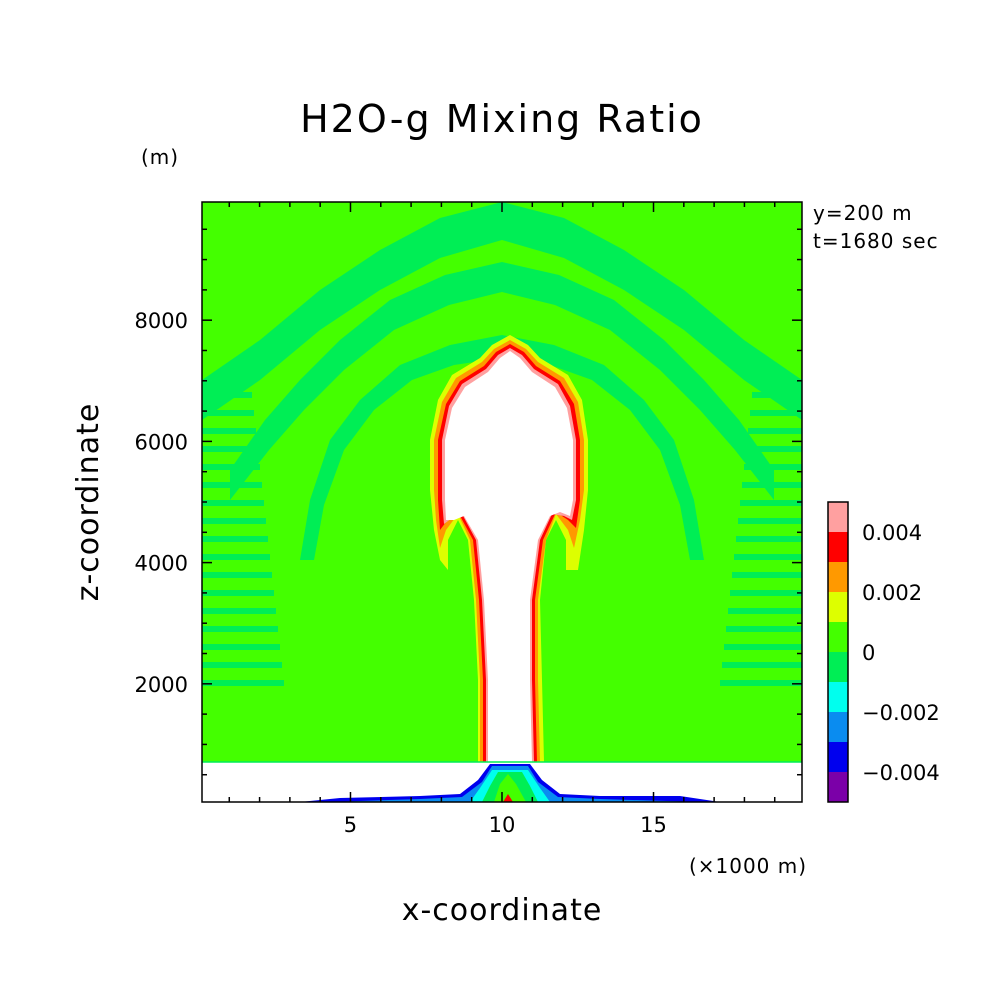 This screenshot has height=1004, width=1004. Describe the element at coordinates (653, 825) in the screenshot. I see `x-tick-label: 15` at that location.